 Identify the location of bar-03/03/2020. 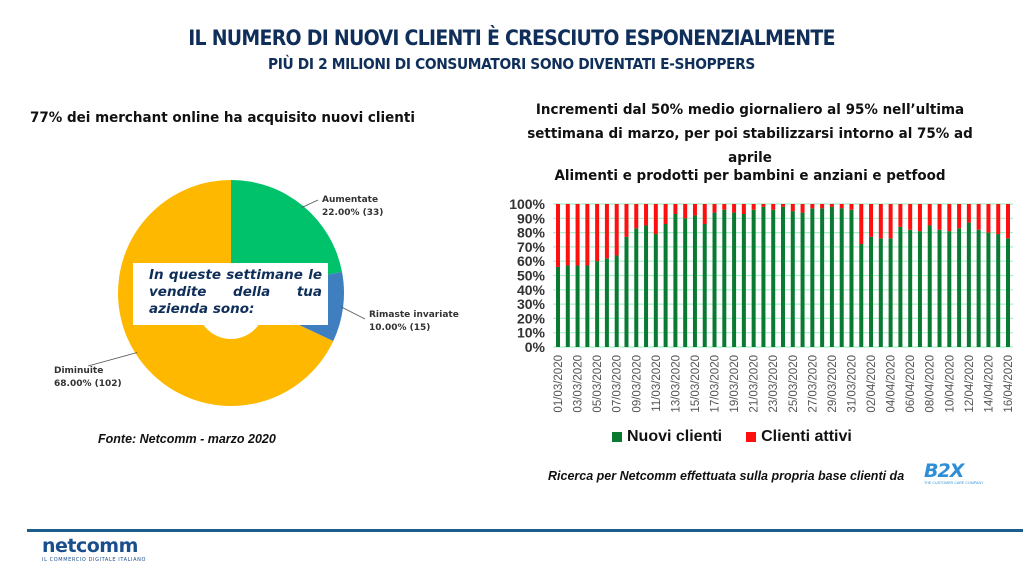
(577, 275).